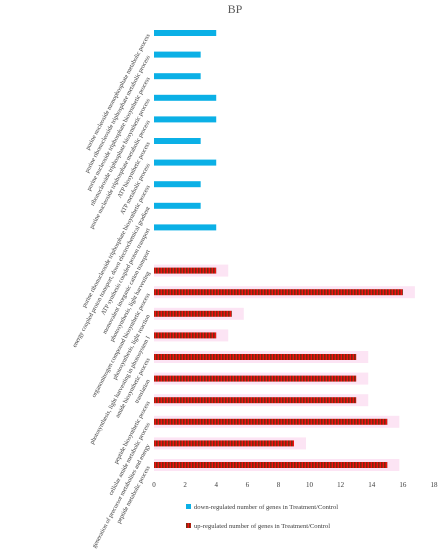 The width and height of the screenshot is (440, 550). What do you see at coordinates (341, 485) in the screenshot?
I see `x-tick-12: 12` at bounding box center [341, 485].